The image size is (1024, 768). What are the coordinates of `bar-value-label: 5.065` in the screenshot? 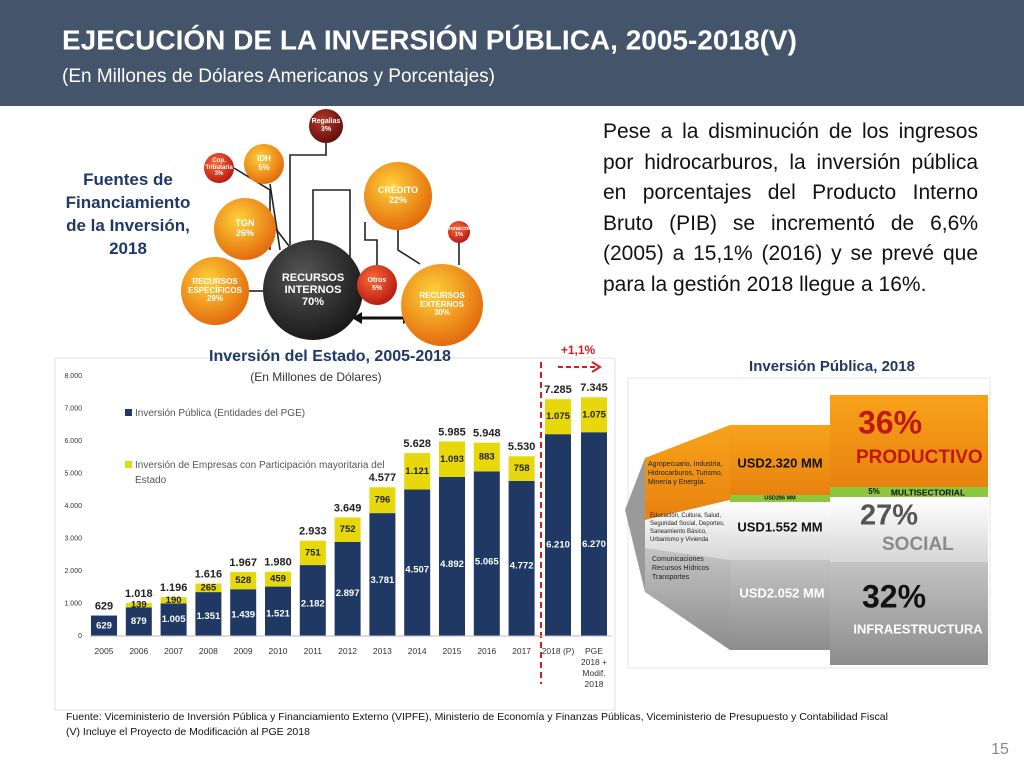 It's located at (487, 561).